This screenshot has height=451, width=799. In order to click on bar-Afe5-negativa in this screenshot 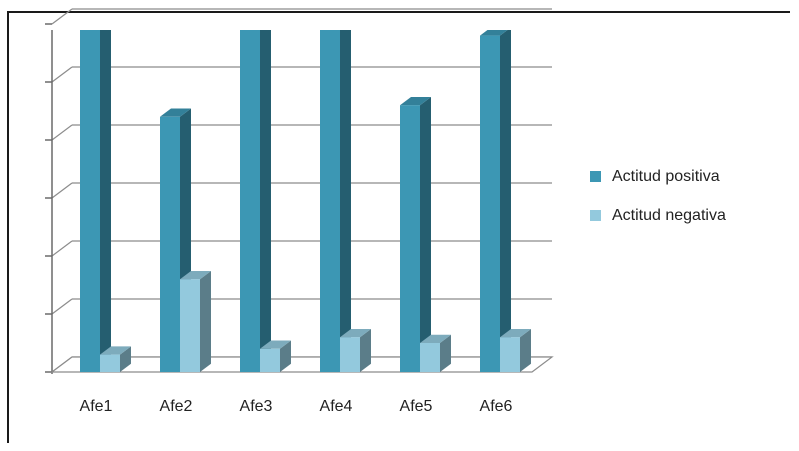, I will do `click(435, 353)`.